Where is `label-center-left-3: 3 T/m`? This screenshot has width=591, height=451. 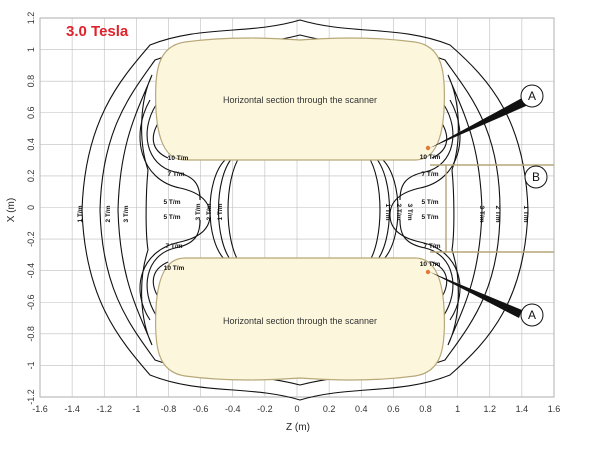
label-center-left-3: 3 T/m is located at coordinates (198, 211).